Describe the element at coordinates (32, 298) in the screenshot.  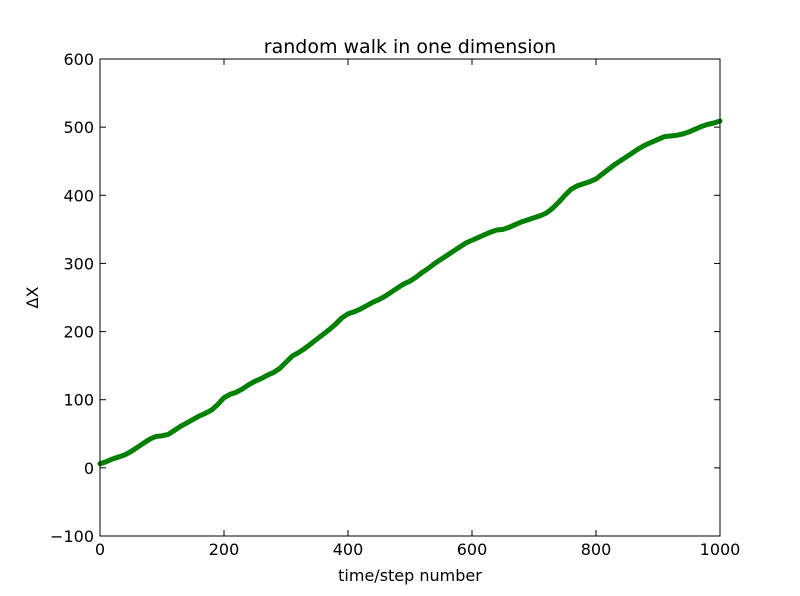
I see `y-axis-title: ΔX` at that location.